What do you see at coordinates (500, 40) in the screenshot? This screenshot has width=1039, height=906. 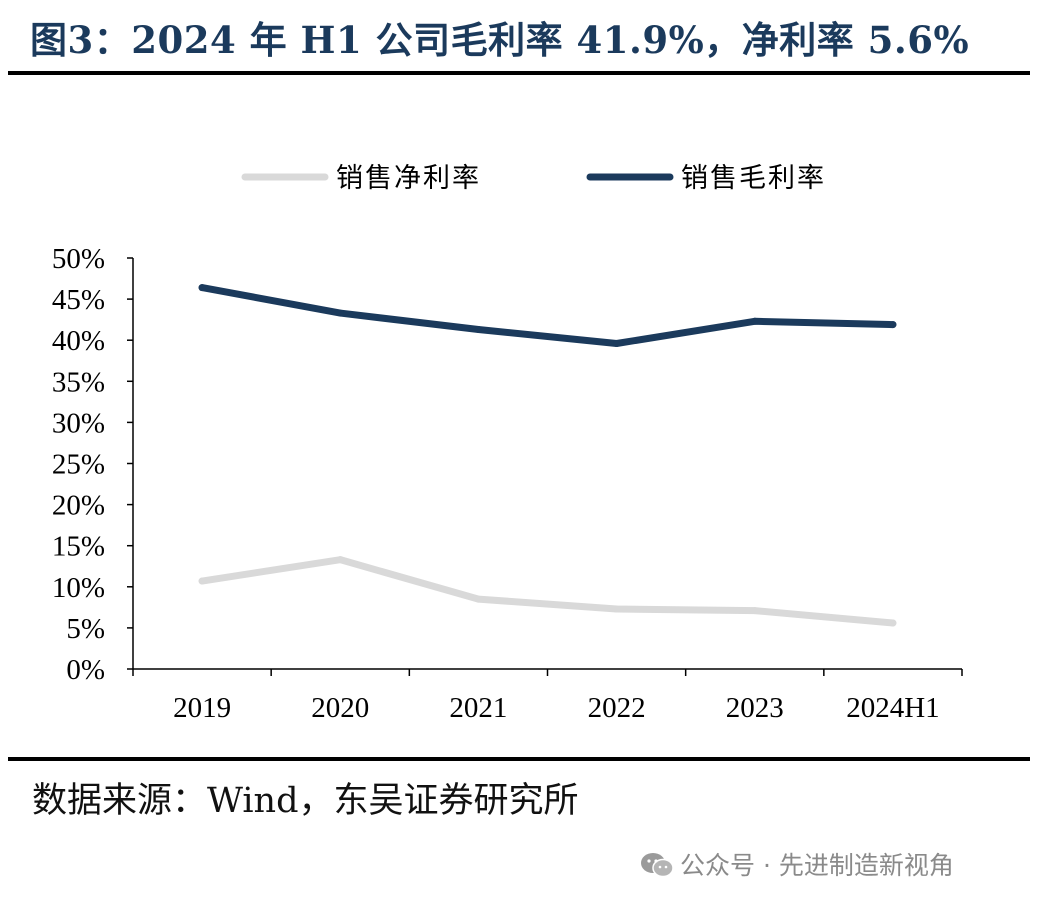 I see `page-title: 图3：2024 年 H1 公司毛利率 41.9%，净利率 5.6%` at bounding box center [500, 40].